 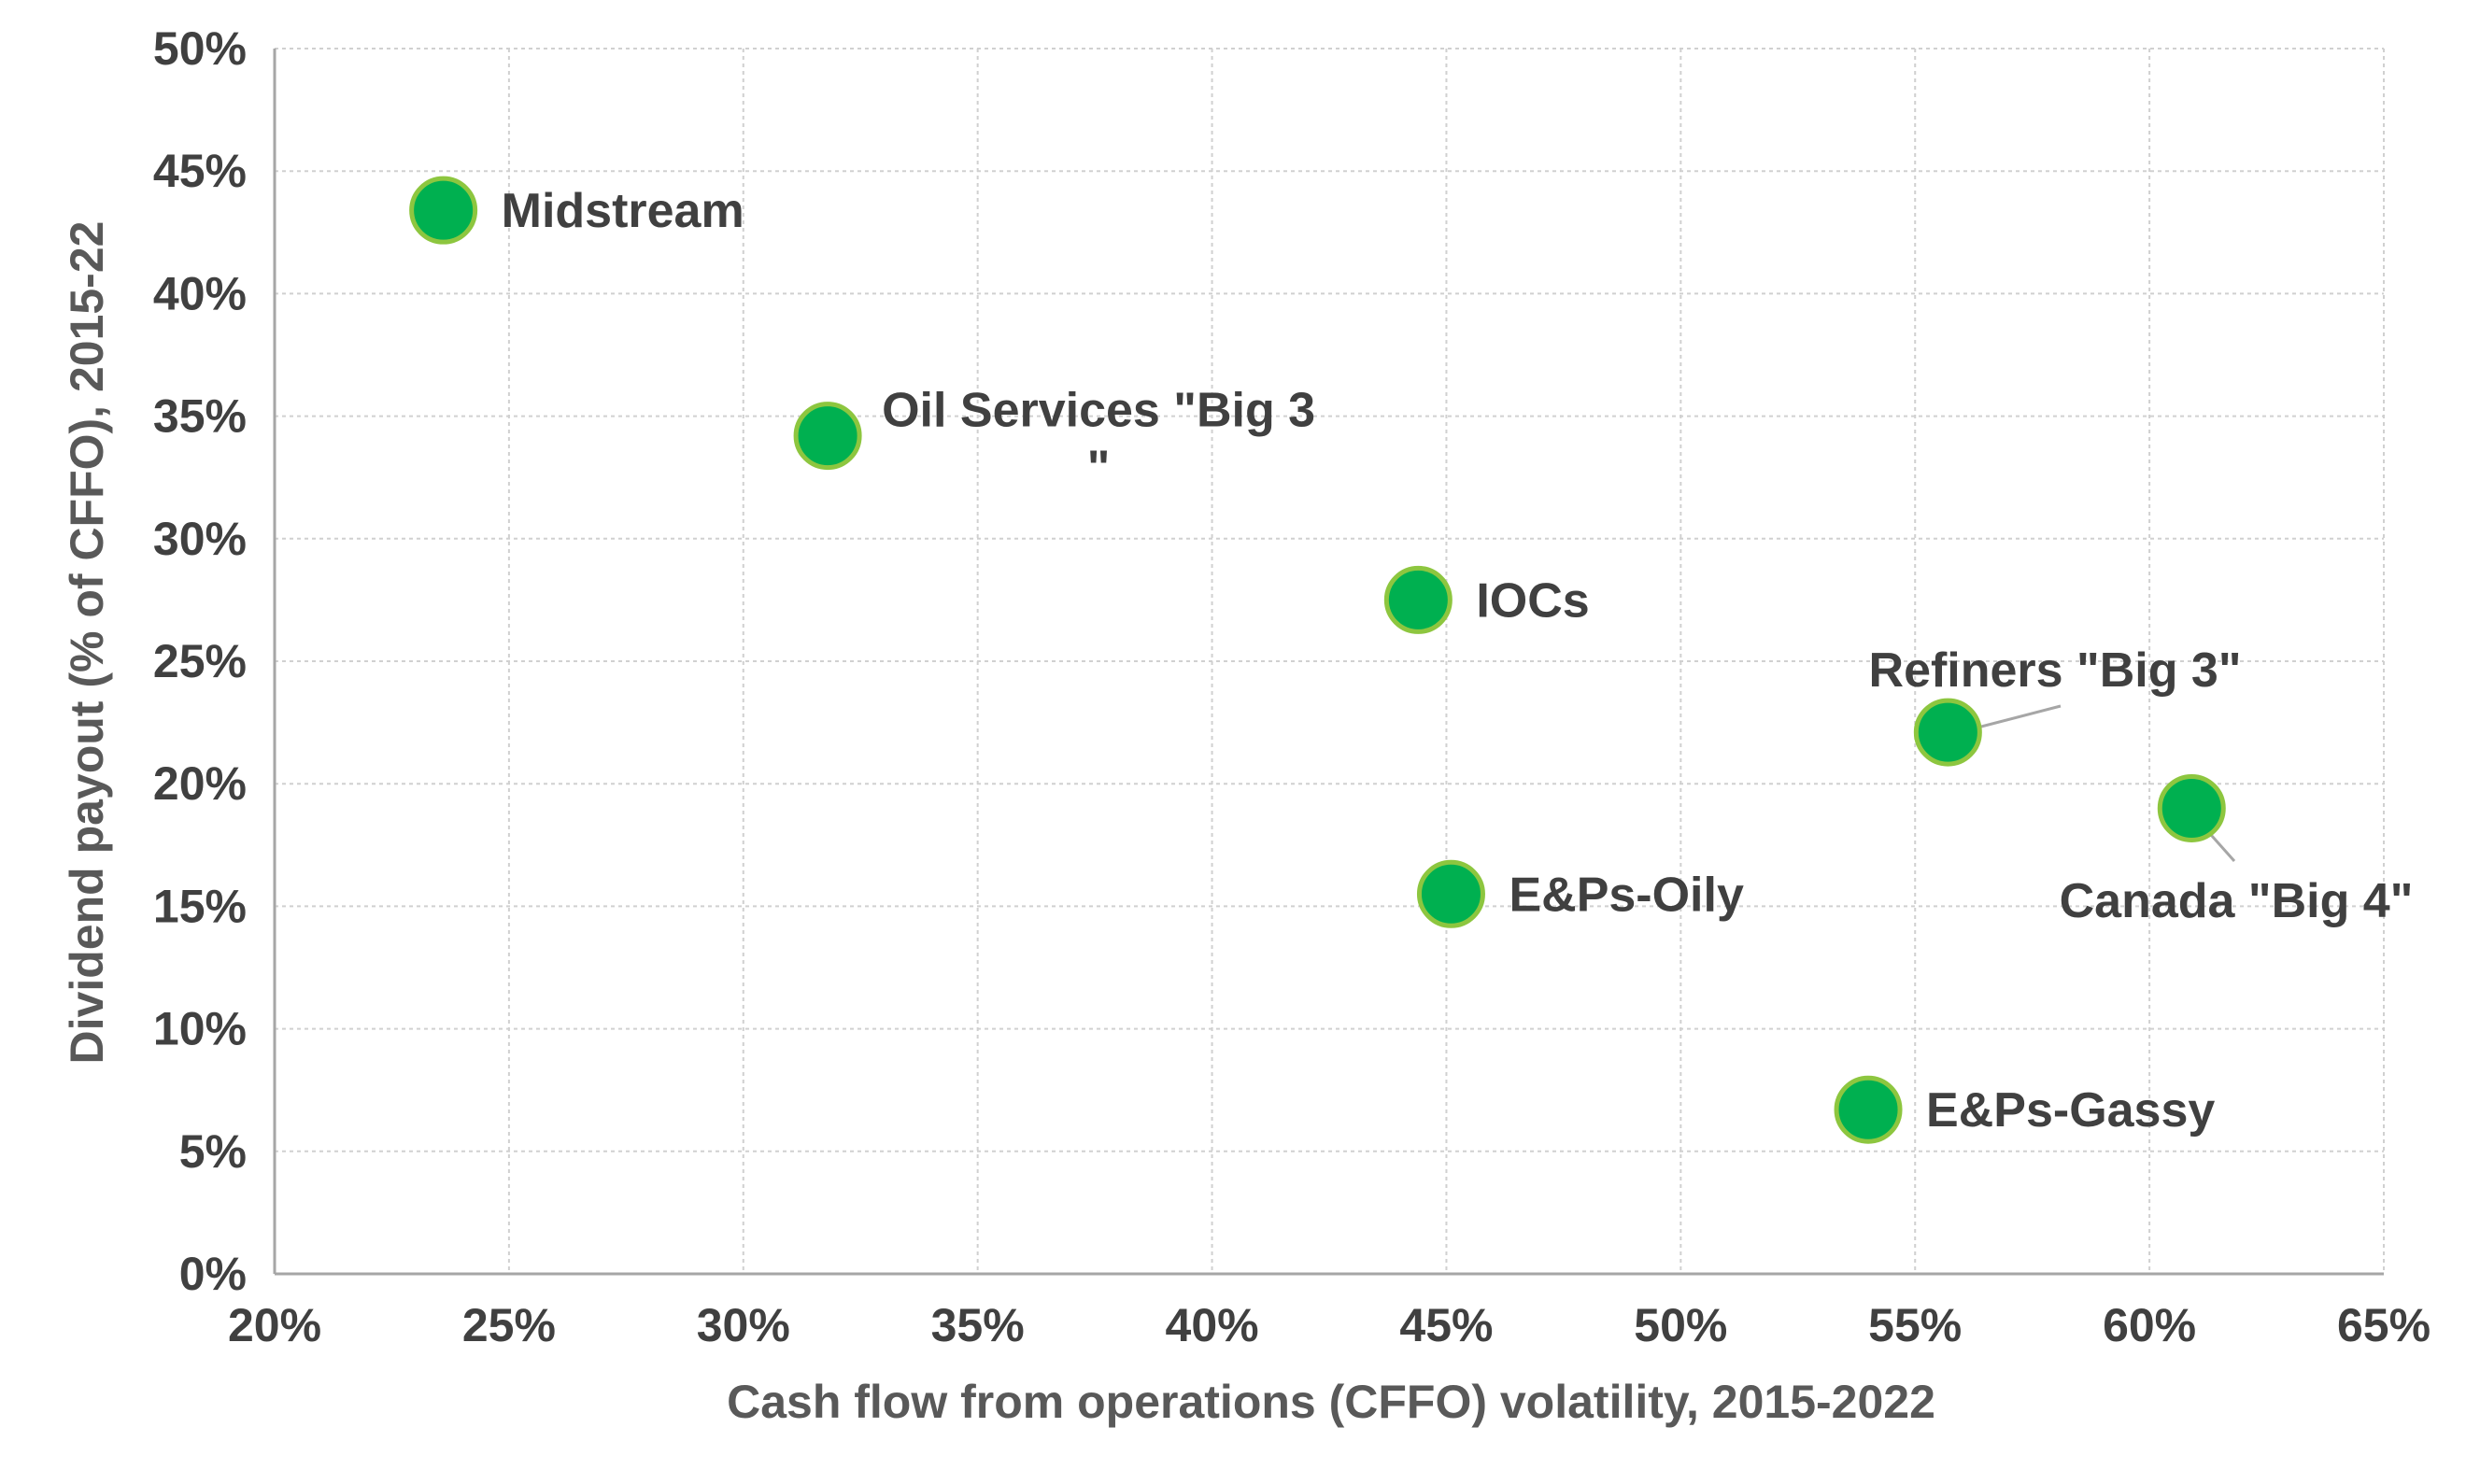 I want to click on data-point-label: Midstream, so click(x=623, y=211).